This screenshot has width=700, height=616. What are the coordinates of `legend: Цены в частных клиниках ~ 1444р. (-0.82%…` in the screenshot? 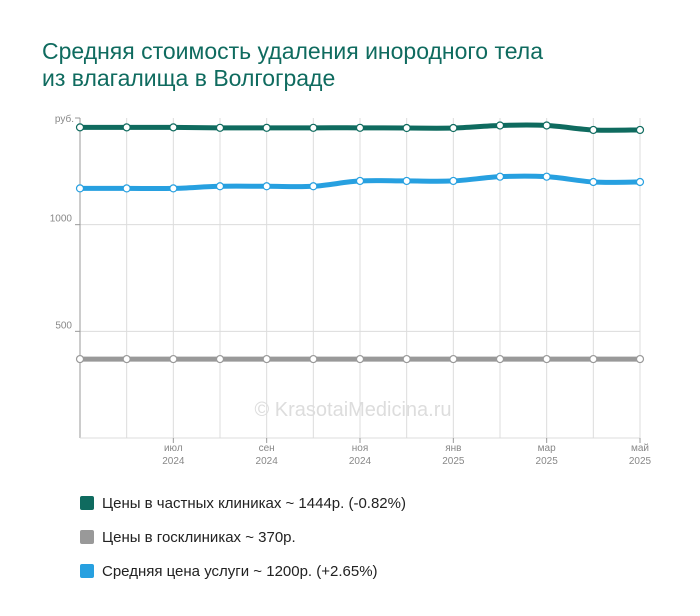 It's located at (243, 537).